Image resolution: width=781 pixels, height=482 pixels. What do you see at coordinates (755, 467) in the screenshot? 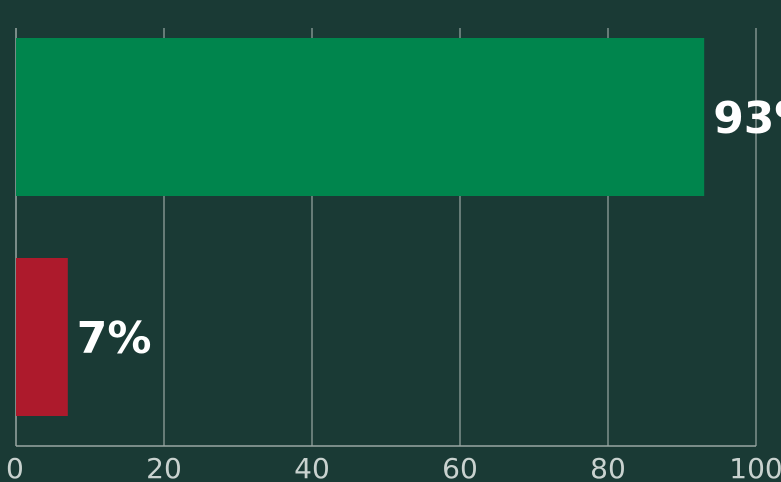
I see `x-tick-label-100: 100` at bounding box center [755, 467].